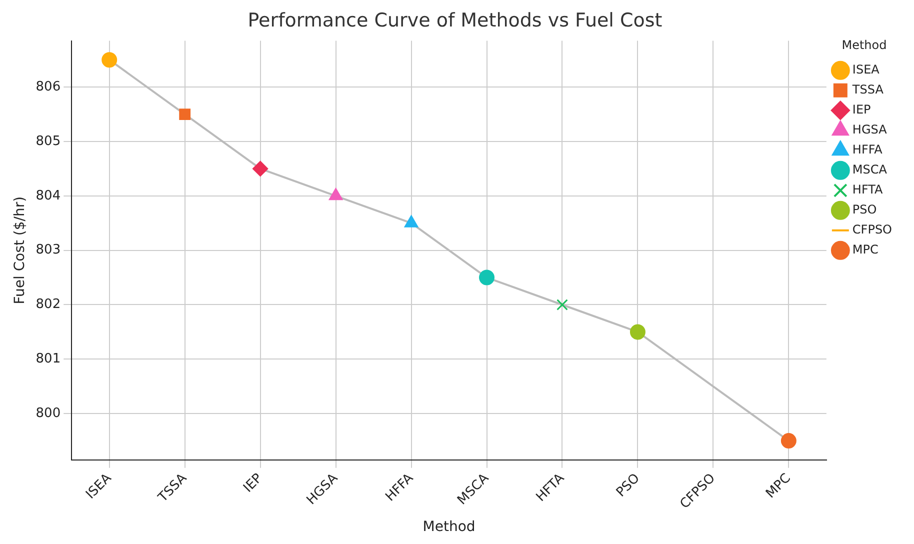  Describe the element at coordinates (866, 69) in the screenshot. I see `legend-label: ISEA` at that location.